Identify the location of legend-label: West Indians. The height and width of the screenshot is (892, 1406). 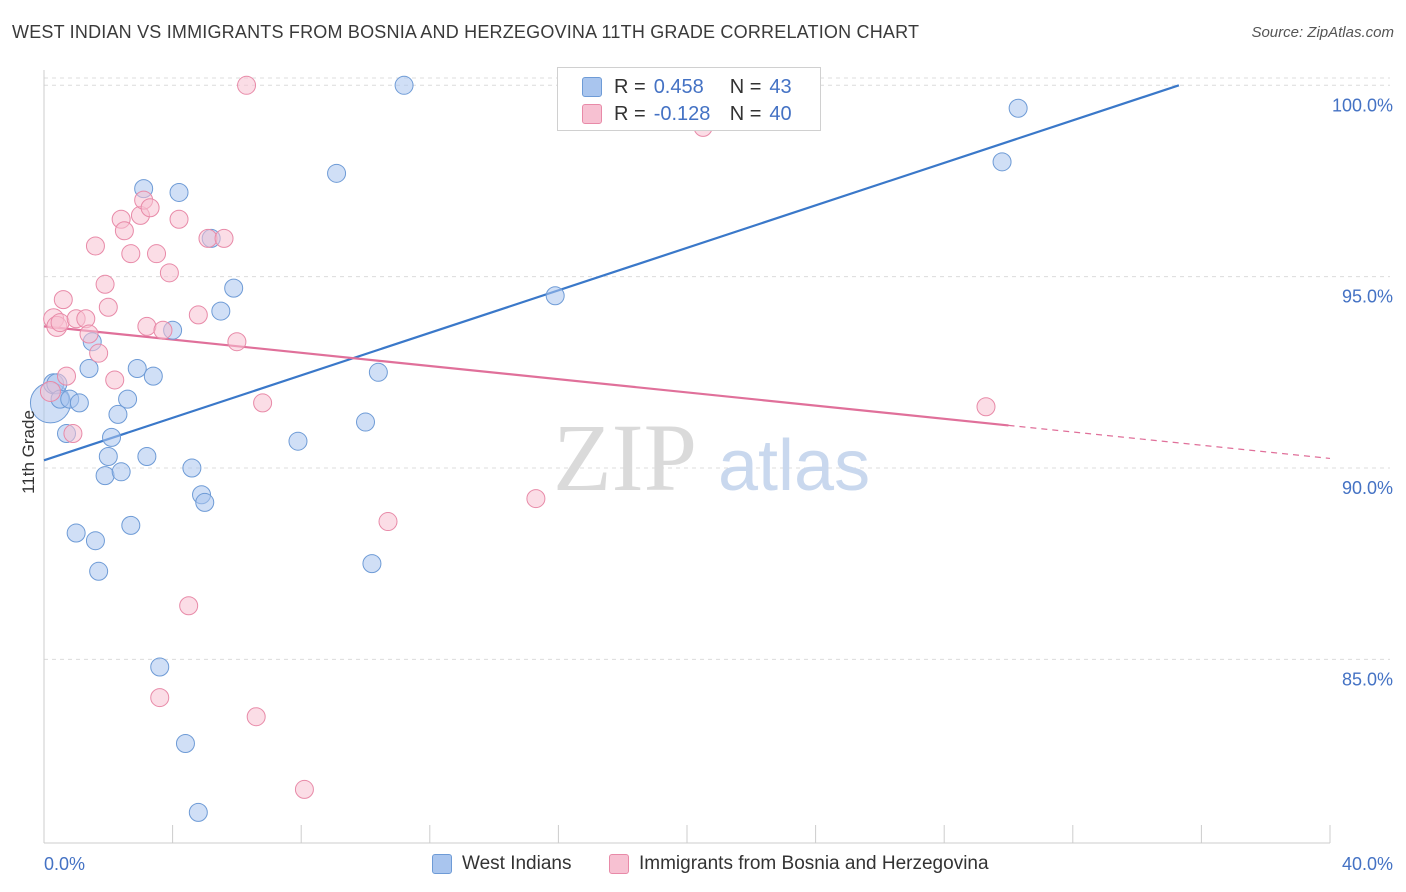
(517, 863).